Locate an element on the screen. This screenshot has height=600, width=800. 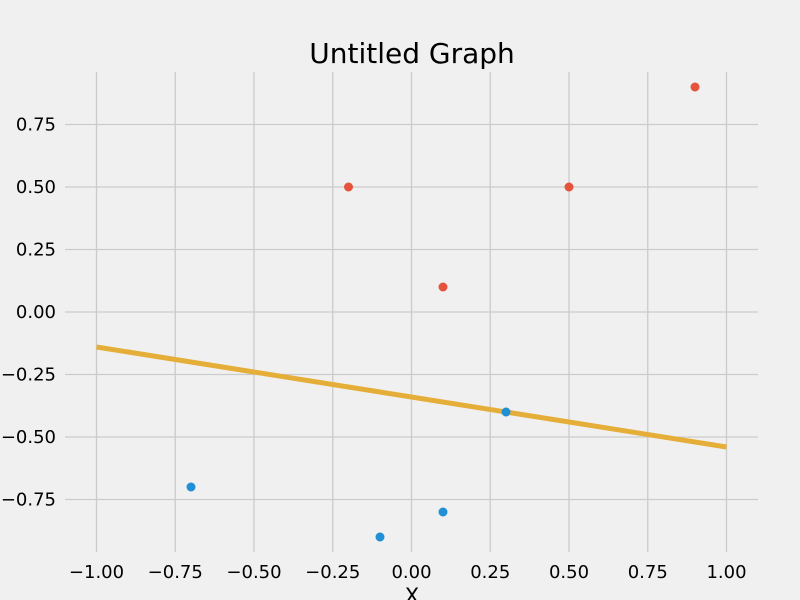
y-tick-label: −0.50 is located at coordinates (28, 437).